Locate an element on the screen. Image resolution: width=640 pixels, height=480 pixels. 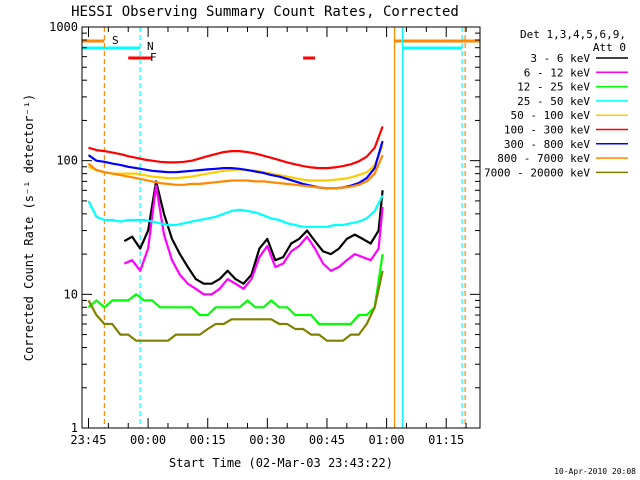
bar-label-s: S is located at coordinates (115, 40).